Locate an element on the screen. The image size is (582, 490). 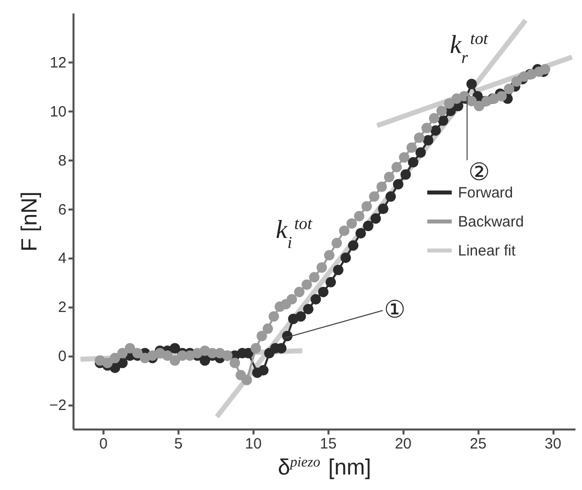
x-tick-label: 15 is located at coordinates (328, 444).